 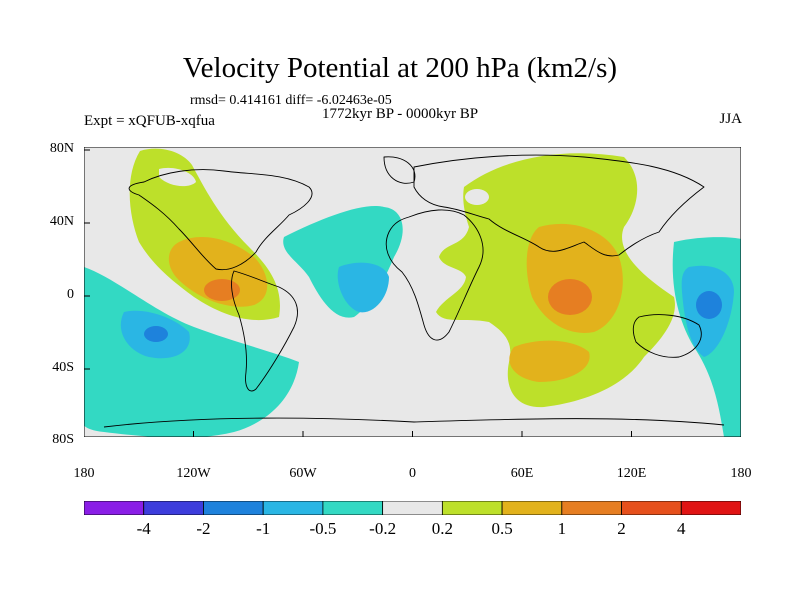 I want to click on antarctica-outline, so click(x=414, y=422).